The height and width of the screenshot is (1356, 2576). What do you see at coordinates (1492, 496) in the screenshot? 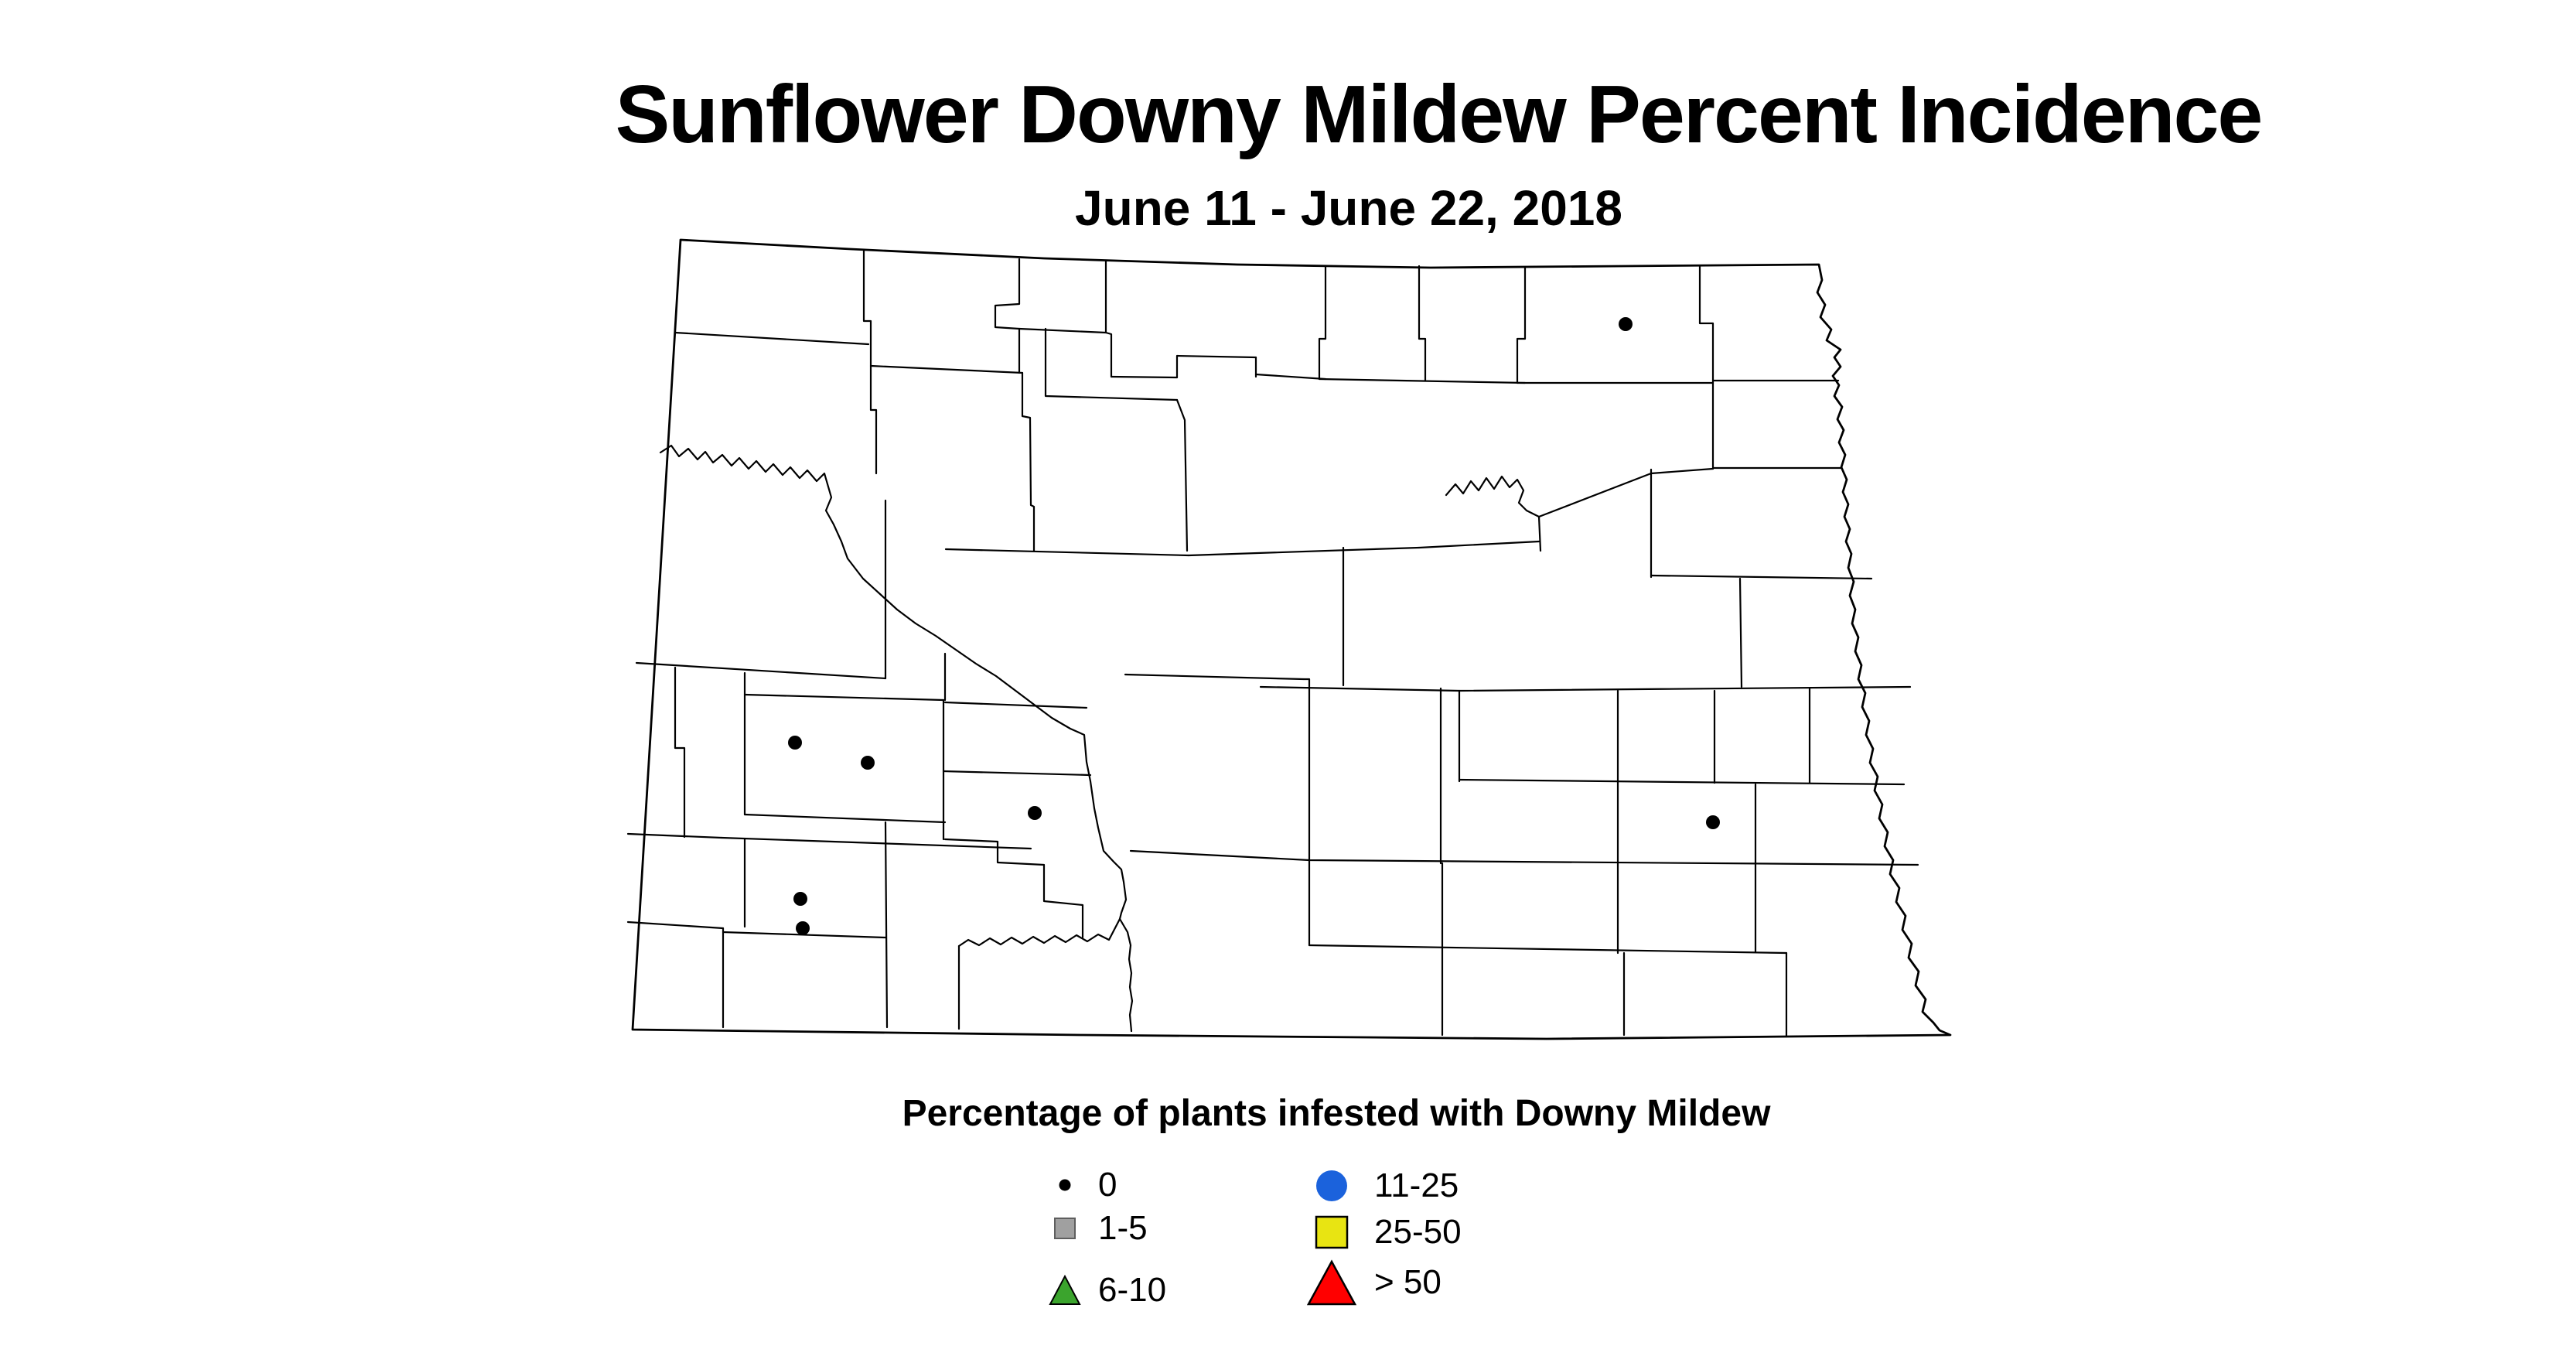
I see `devils-lake-line` at bounding box center [1492, 496].